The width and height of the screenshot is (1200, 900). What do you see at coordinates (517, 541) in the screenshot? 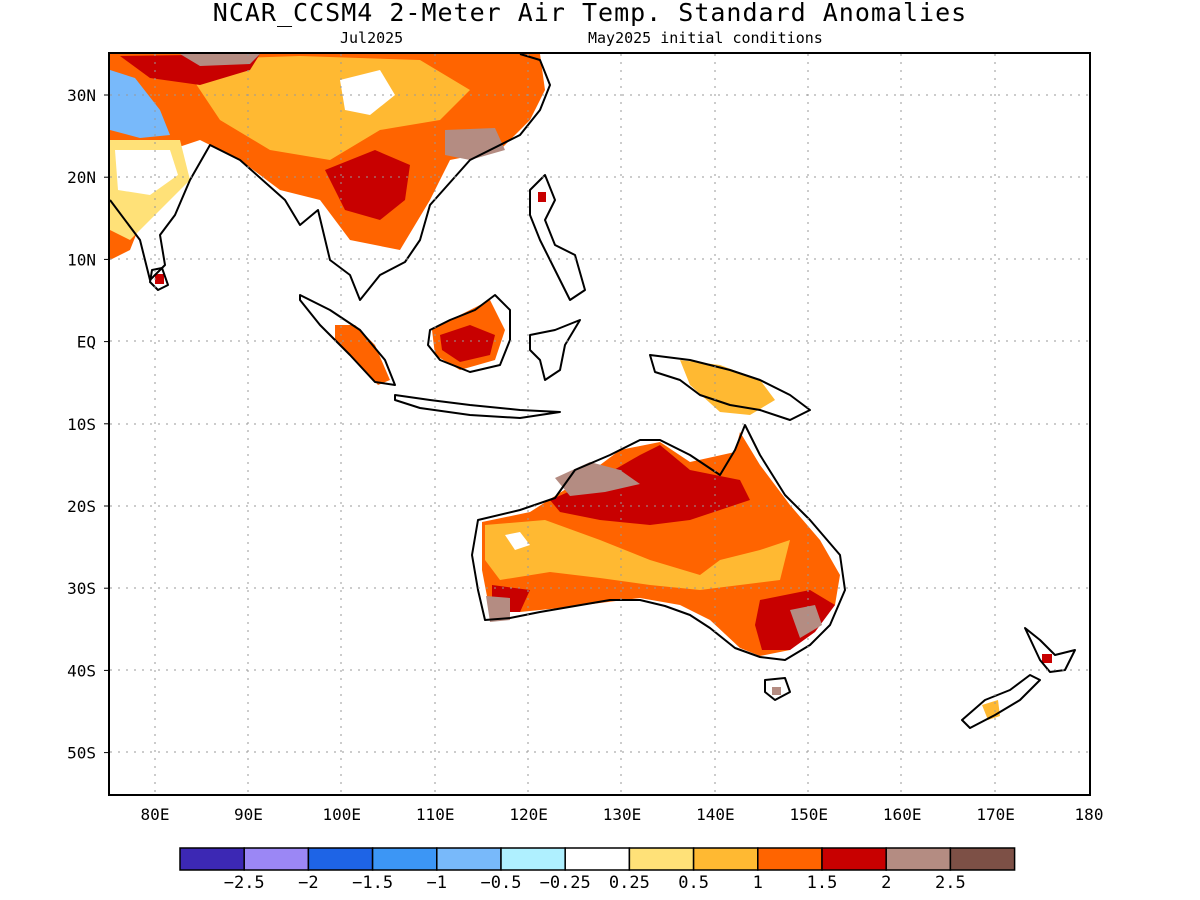
I see `fill-australia-white` at bounding box center [517, 541].